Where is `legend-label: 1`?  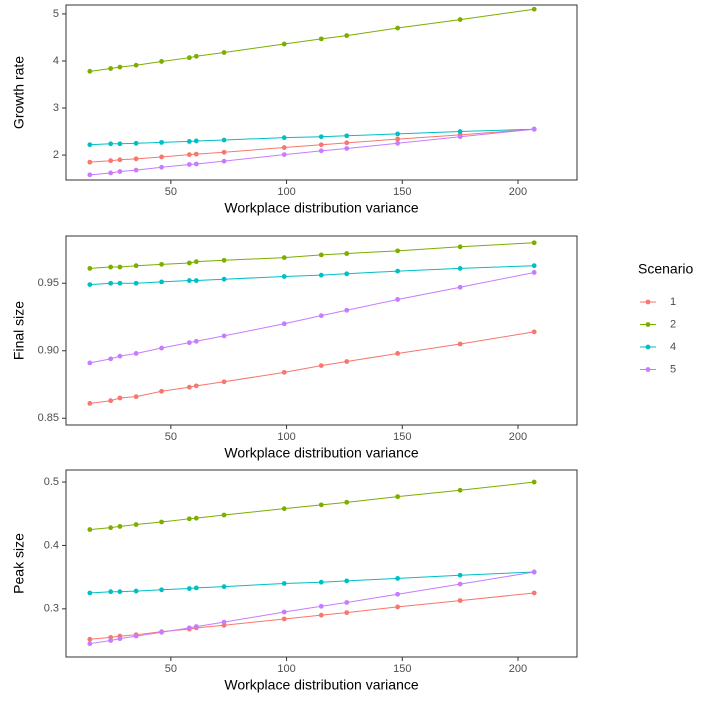
legend-label: 1 is located at coordinates (673, 302).